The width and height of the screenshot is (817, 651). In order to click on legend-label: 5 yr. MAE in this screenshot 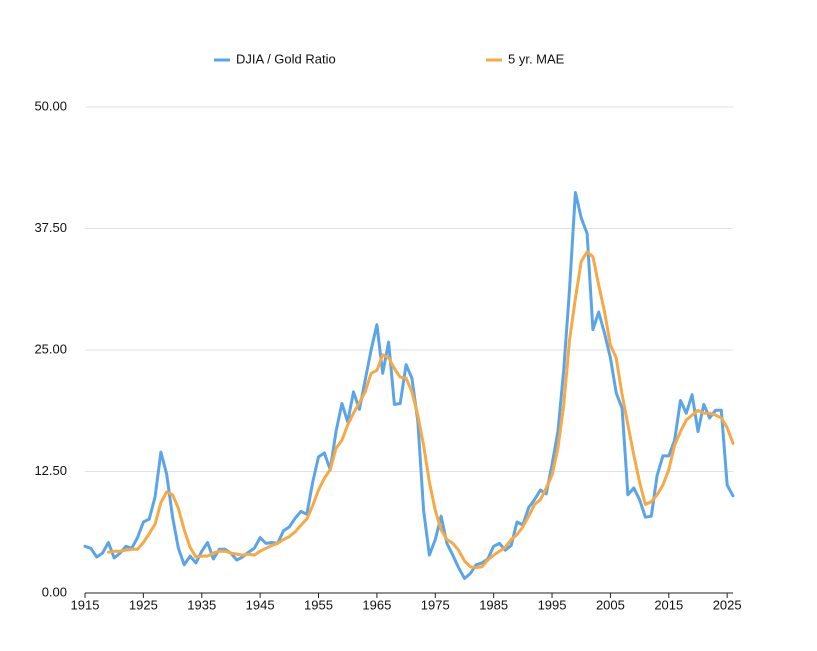, I will do `click(536, 58)`.